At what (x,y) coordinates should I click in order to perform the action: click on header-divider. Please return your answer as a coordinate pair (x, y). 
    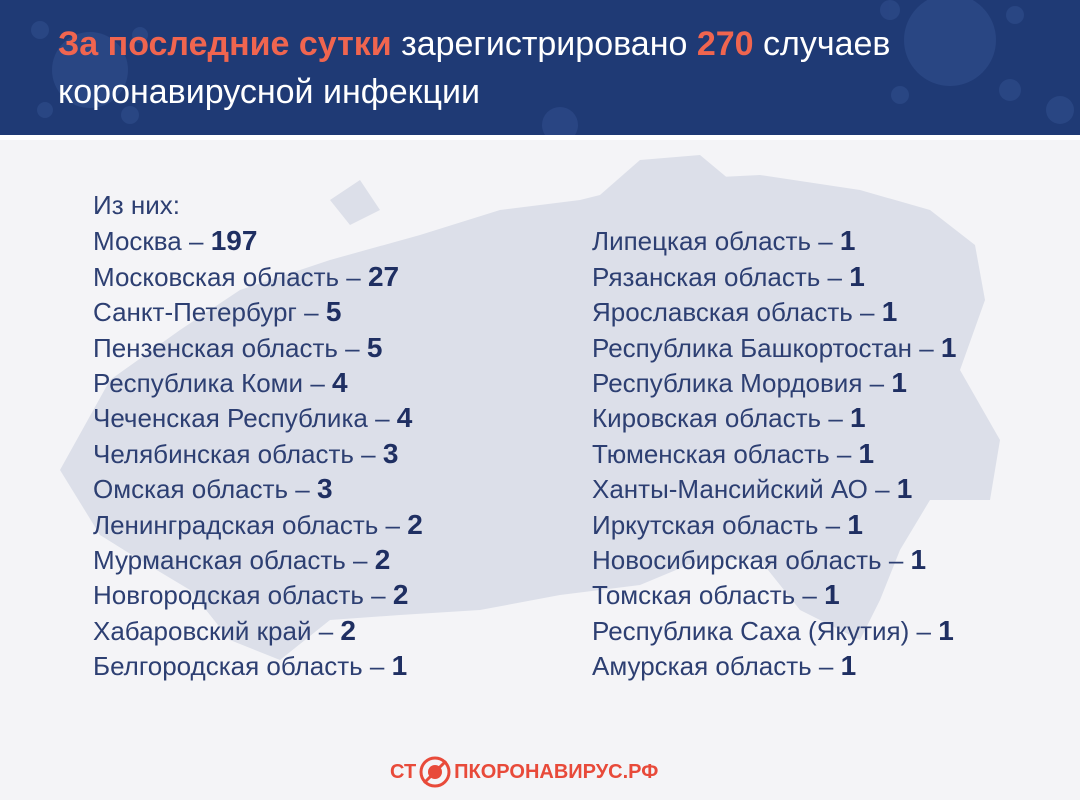
    Looking at the image, I should click on (540, 137).